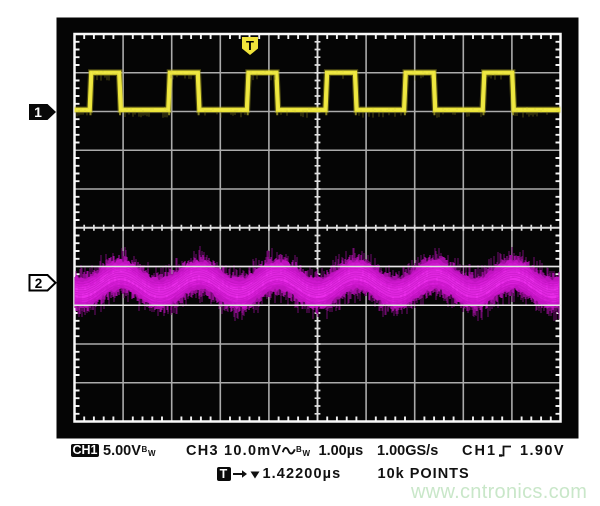 The image size is (600, 506). Describe the element at coordinates (250, 45) in the screenshot. I see `svg-text: T` at that location.